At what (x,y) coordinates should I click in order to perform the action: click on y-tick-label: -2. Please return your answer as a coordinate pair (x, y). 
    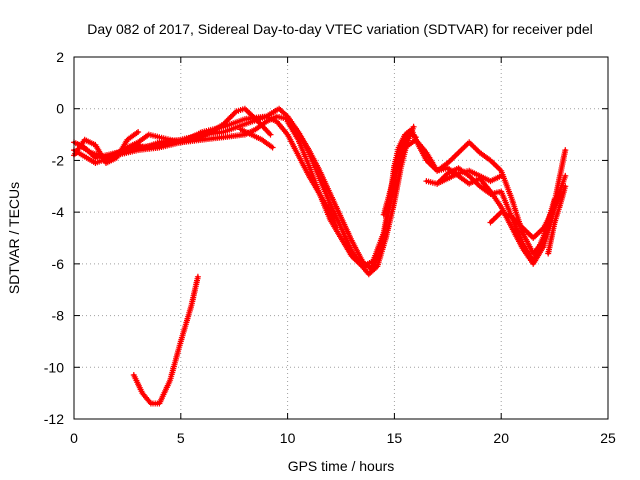
    Looking at the image, I should click on (58, 160).